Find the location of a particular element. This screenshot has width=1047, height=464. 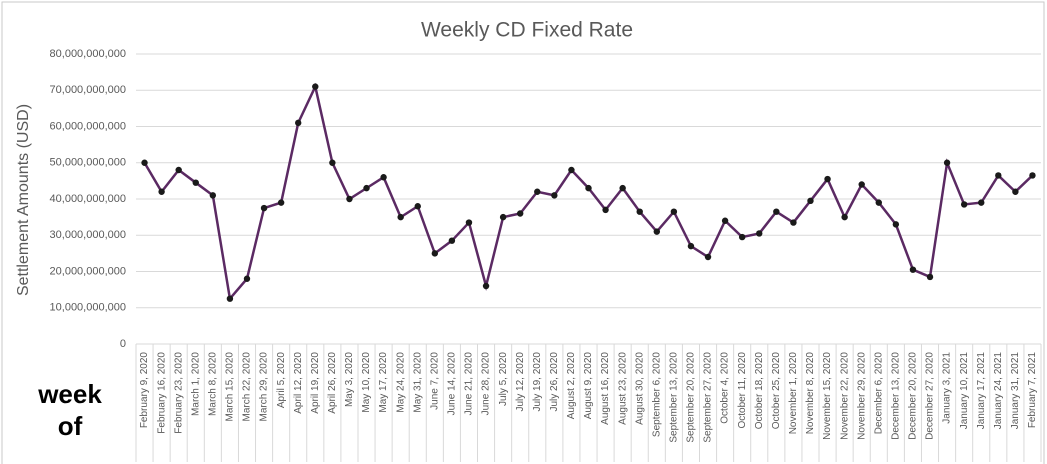

x-tick-label: March 15, 2020 is located at coordinates (230, 387).